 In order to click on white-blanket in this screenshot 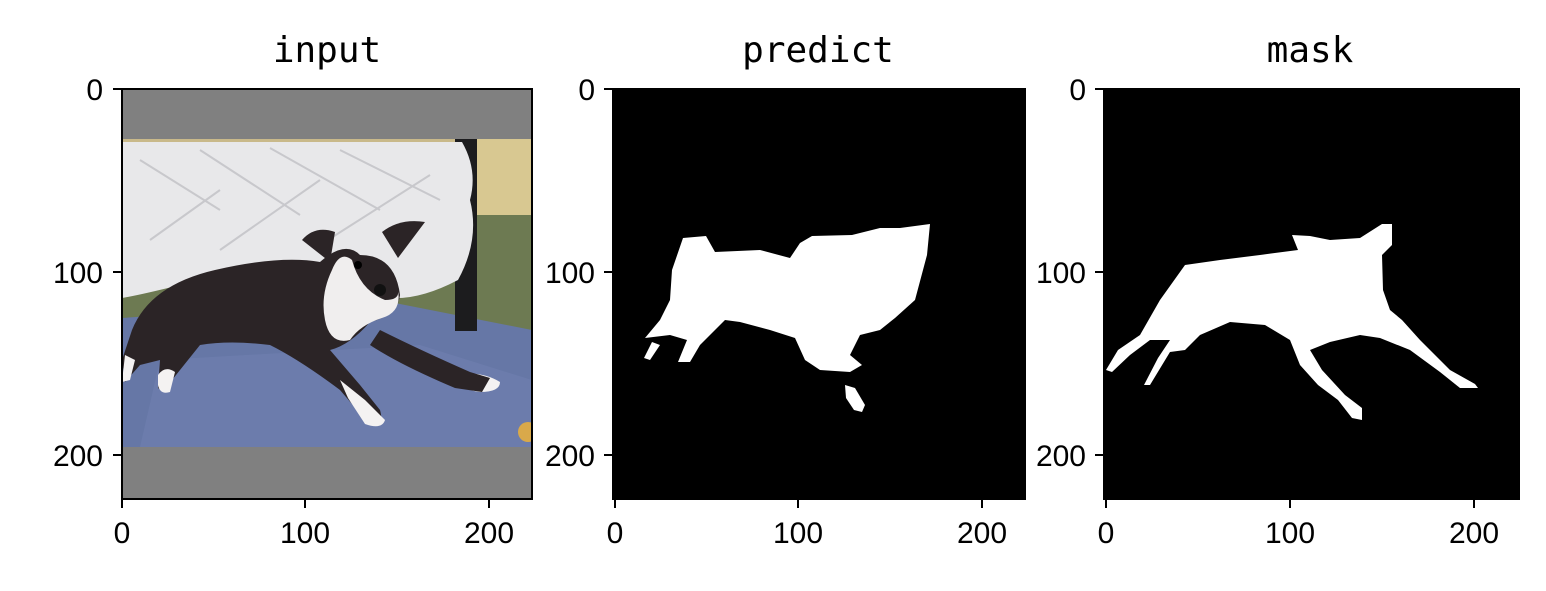, I will do `click(298, 220)`.